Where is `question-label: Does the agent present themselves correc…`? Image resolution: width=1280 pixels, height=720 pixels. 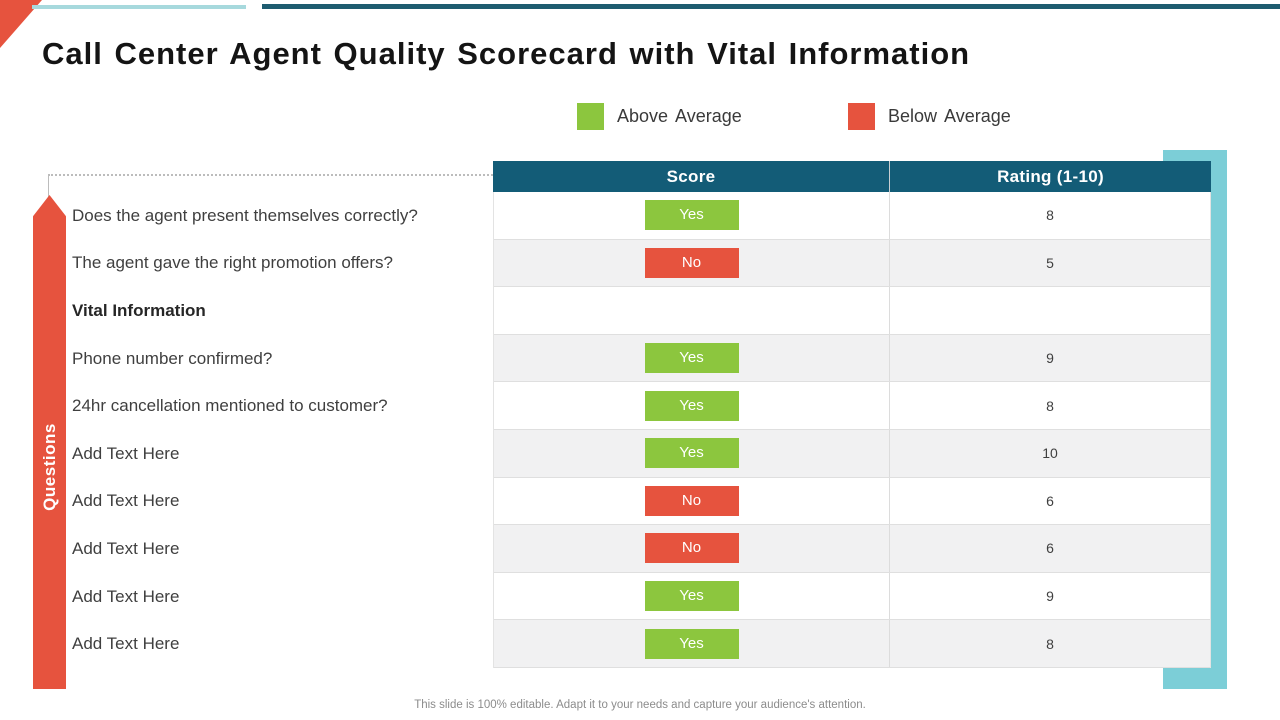
question-label: Does the agent present themselves correc… is located at coordinates (245, 215).